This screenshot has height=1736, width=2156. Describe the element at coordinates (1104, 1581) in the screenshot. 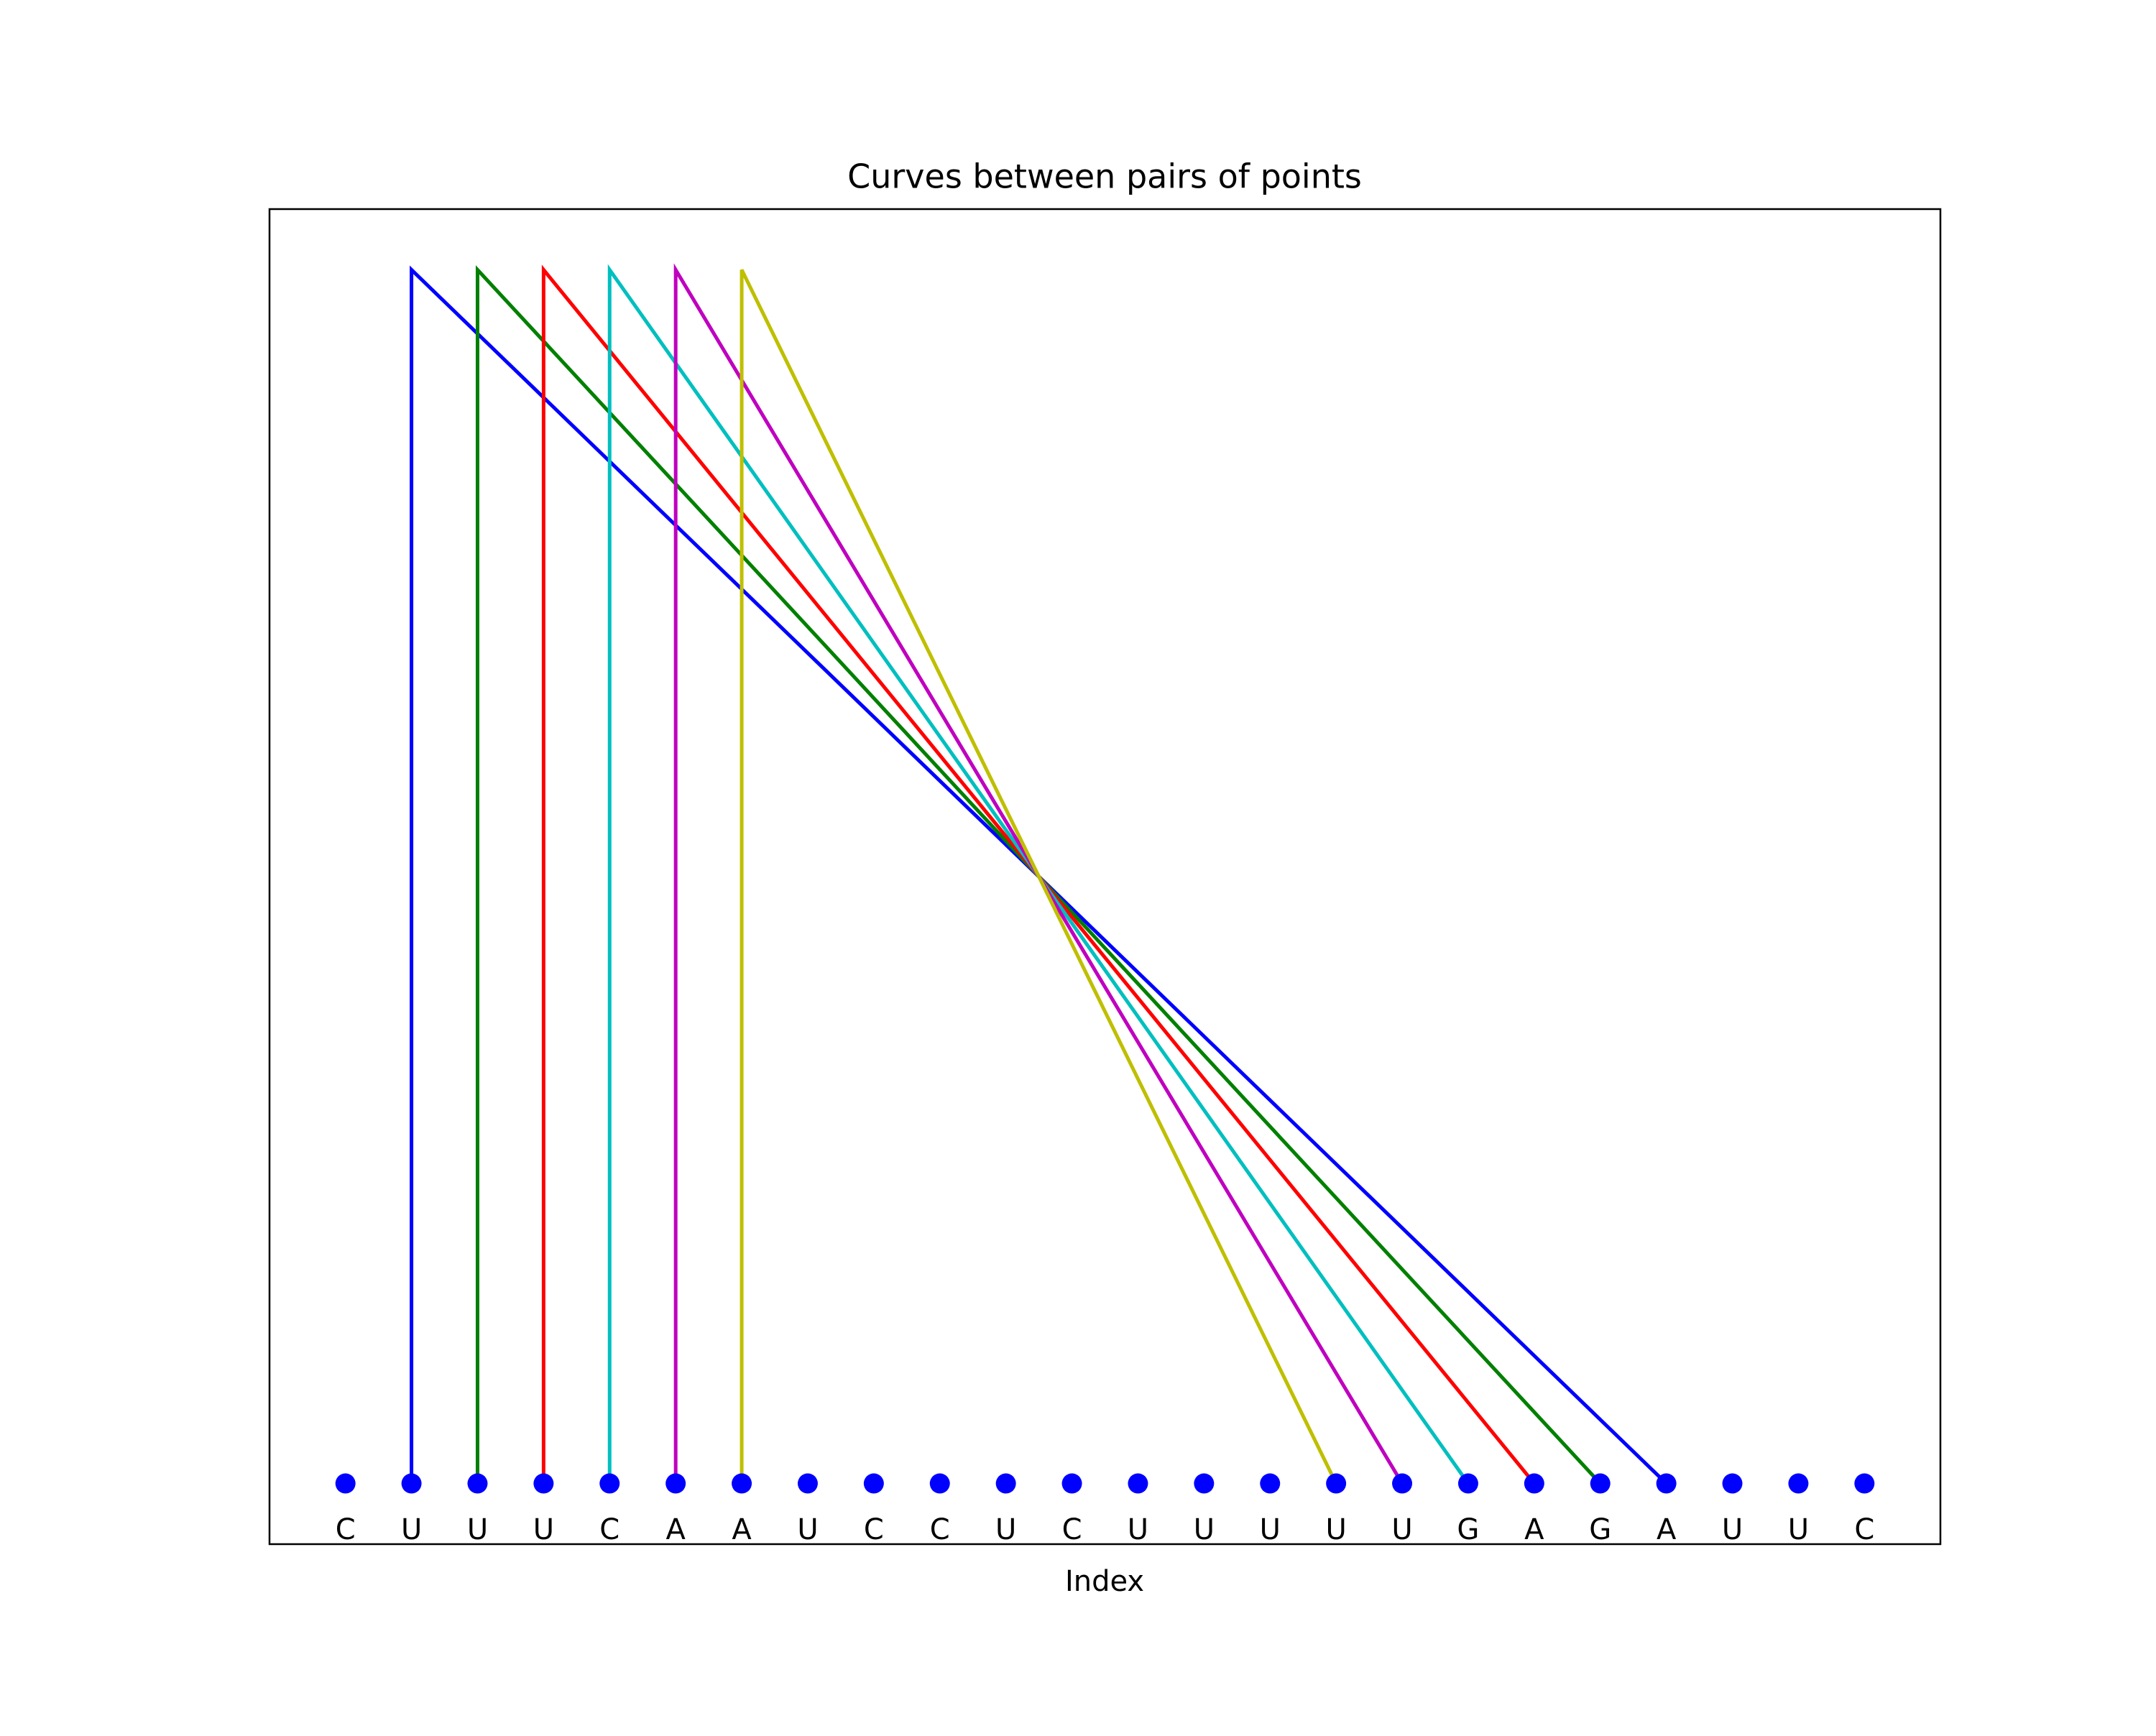

I see `x-axis-label: Index` at that location.